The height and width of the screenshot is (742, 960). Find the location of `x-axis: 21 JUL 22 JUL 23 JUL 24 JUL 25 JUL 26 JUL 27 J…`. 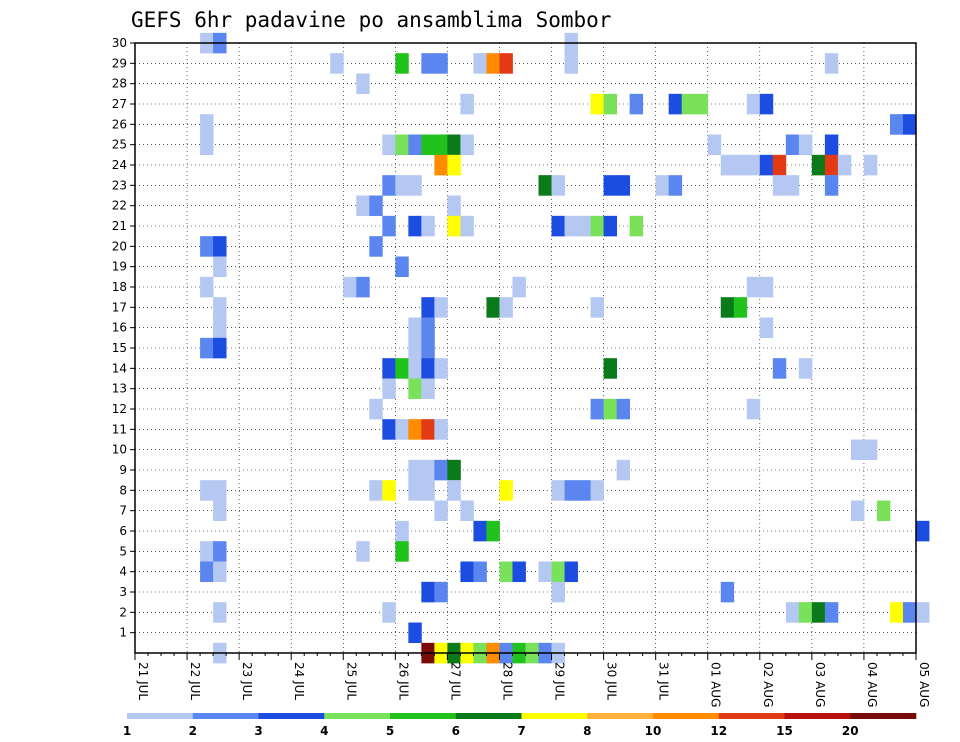

x-axis: 21 JUL 22 JUL 23 JUL 24 JUL 25 JUL 26 JUL 27 J… is located at coordinates (532, 680).